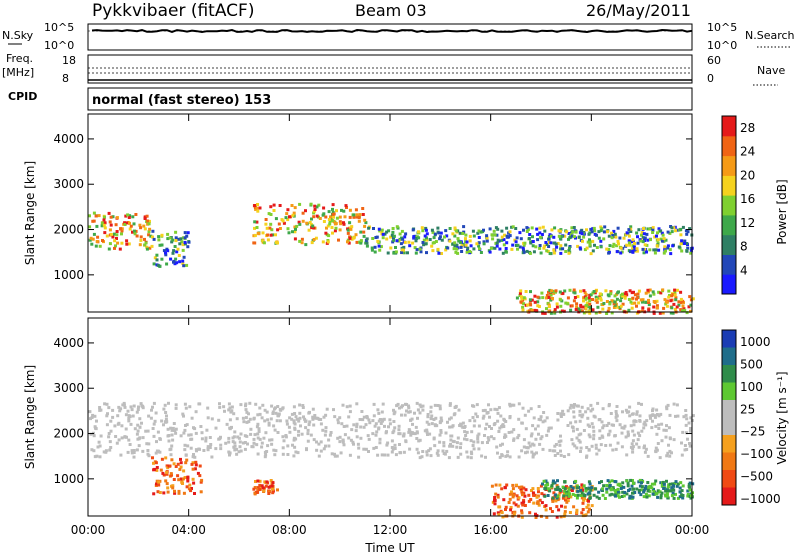  Describe the element at coordinates (751, 364) in the screenshot. I see `colorbar-tick-label: 500` at that location.